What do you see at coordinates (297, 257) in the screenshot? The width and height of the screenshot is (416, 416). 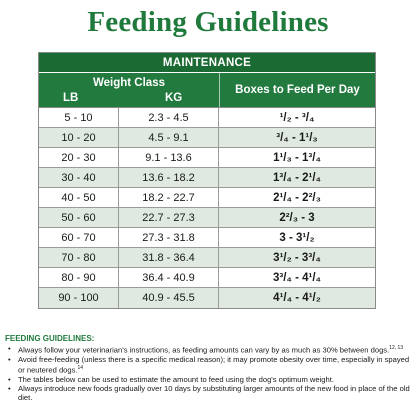 I see `boxes-cell: 3¹/₂ - 3³/₄` at bounding box center [297, 257].